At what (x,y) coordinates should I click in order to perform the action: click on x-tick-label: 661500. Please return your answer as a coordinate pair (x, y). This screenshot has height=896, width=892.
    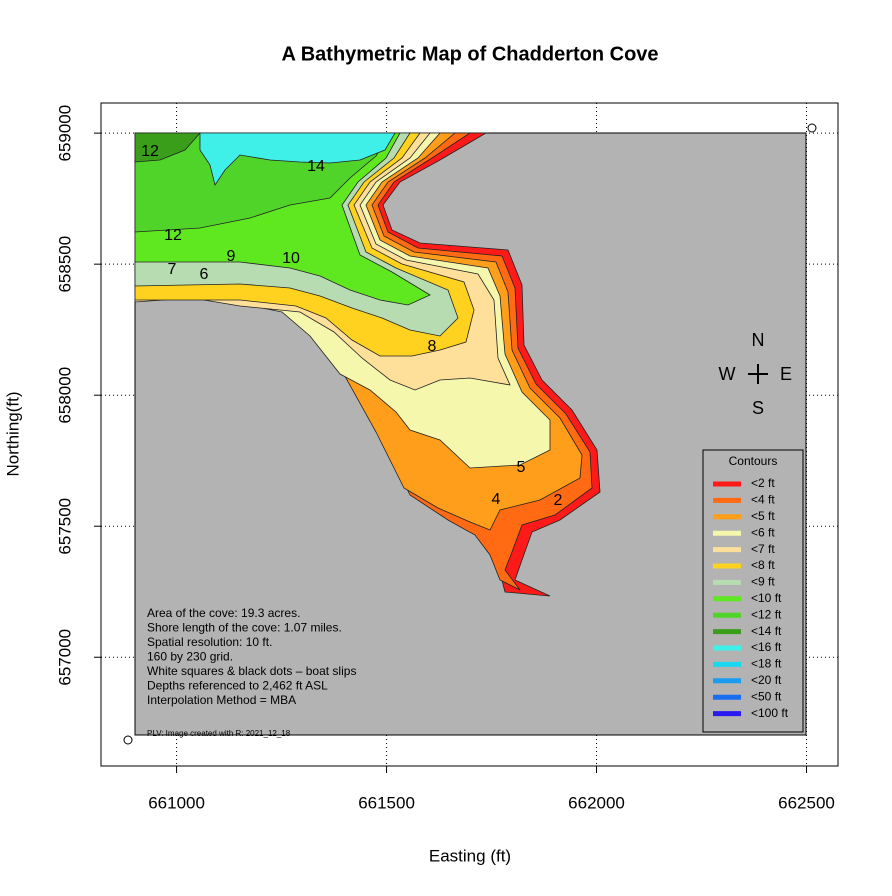
    Looking at the image, I should click on (386, 802).